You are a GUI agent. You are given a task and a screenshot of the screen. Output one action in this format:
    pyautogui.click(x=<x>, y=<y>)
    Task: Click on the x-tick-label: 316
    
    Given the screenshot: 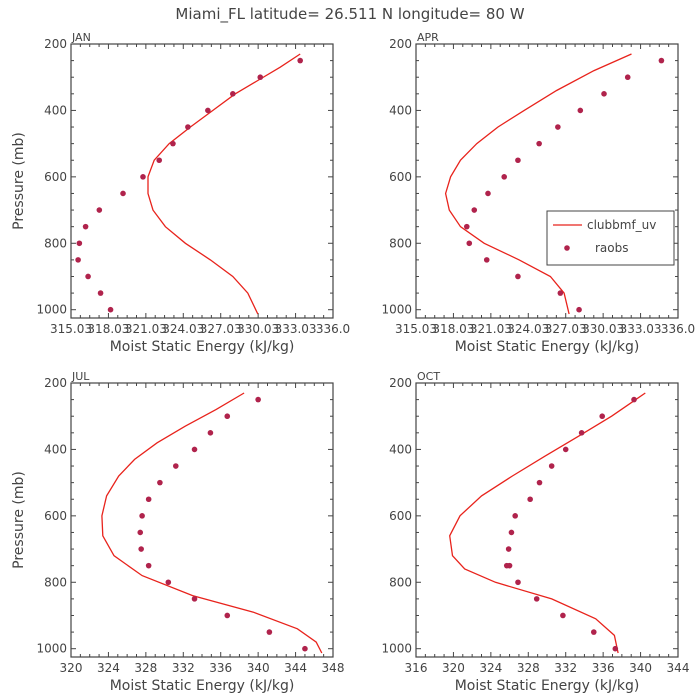 What is the action you would take?
    pyautogui.click(x=416, y=668)
    